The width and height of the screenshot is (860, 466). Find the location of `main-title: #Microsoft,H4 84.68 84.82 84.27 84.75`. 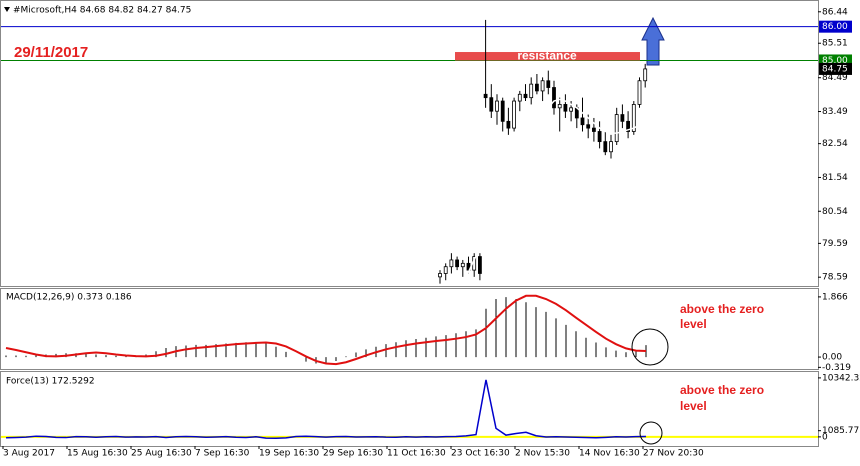

main-title: #Microsoft,H4 84.68 84.82 84.27 84.75 is located at coordinates (102, 11).